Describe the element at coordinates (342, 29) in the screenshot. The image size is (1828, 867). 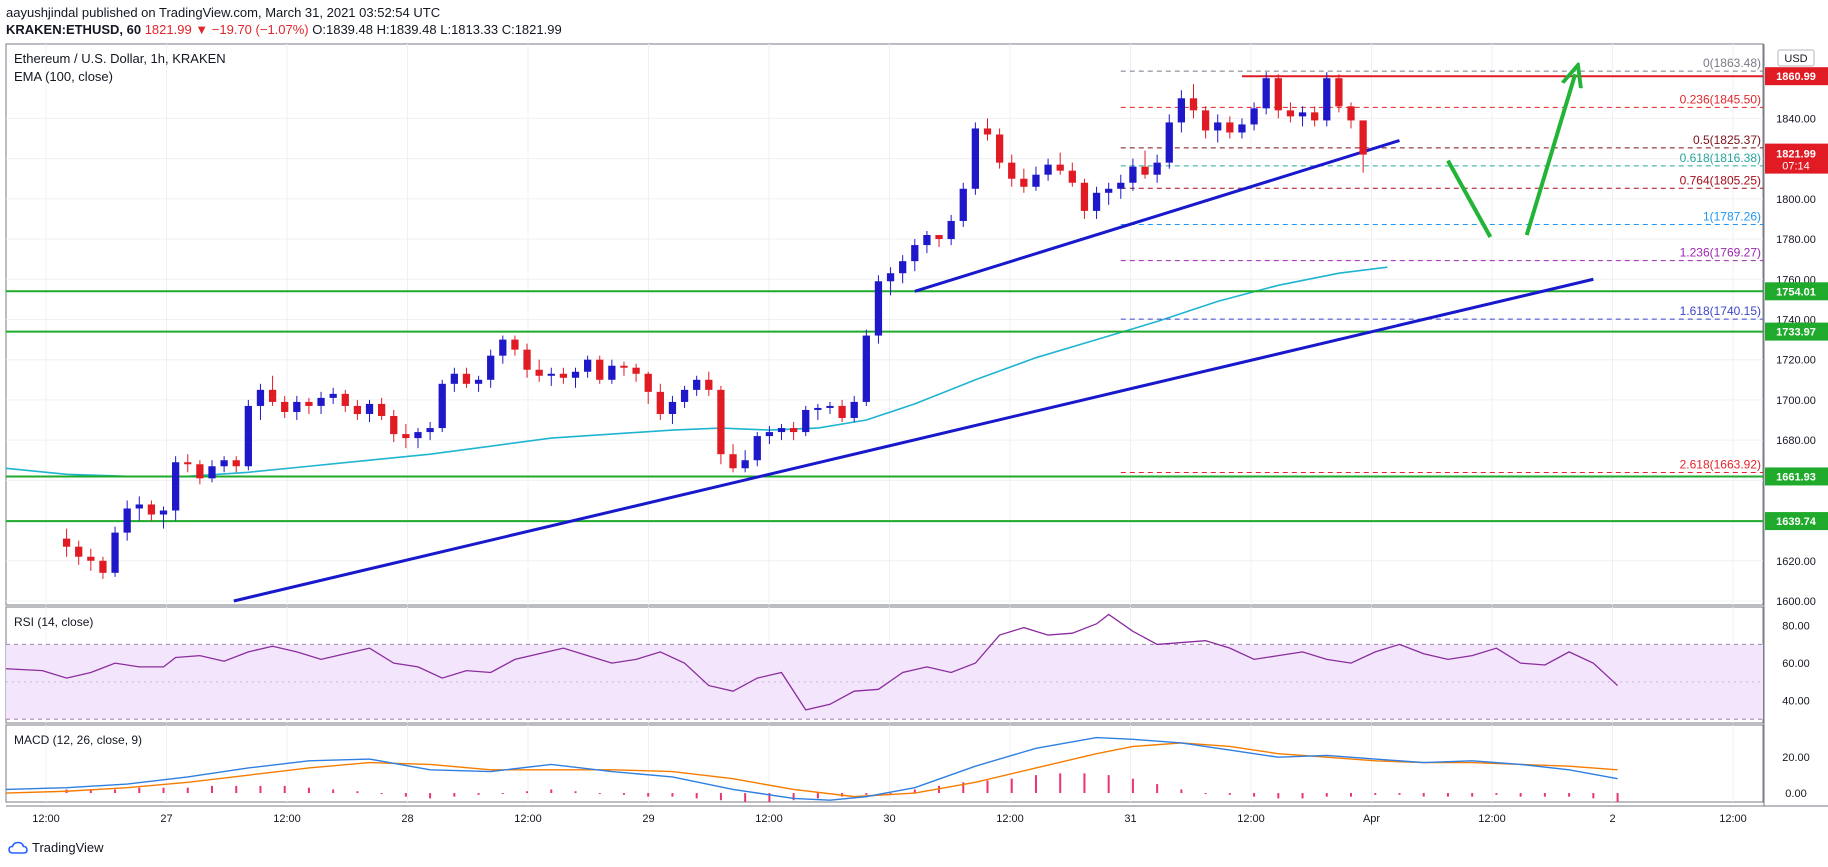
I see `open-label: O:1839.48` at that location.